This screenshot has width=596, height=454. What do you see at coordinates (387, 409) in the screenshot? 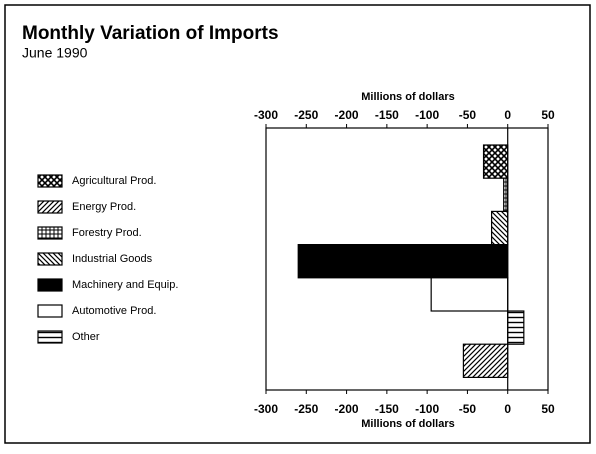
I see `x-tick-label-bottom: -150` at bounding box center [387, 409].